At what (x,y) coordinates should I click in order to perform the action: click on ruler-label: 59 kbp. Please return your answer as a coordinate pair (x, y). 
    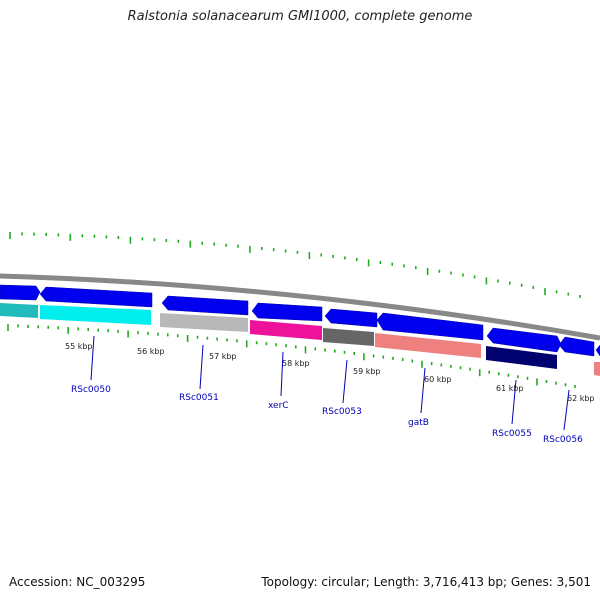
    Looking at the image, I should click on (367, 371).